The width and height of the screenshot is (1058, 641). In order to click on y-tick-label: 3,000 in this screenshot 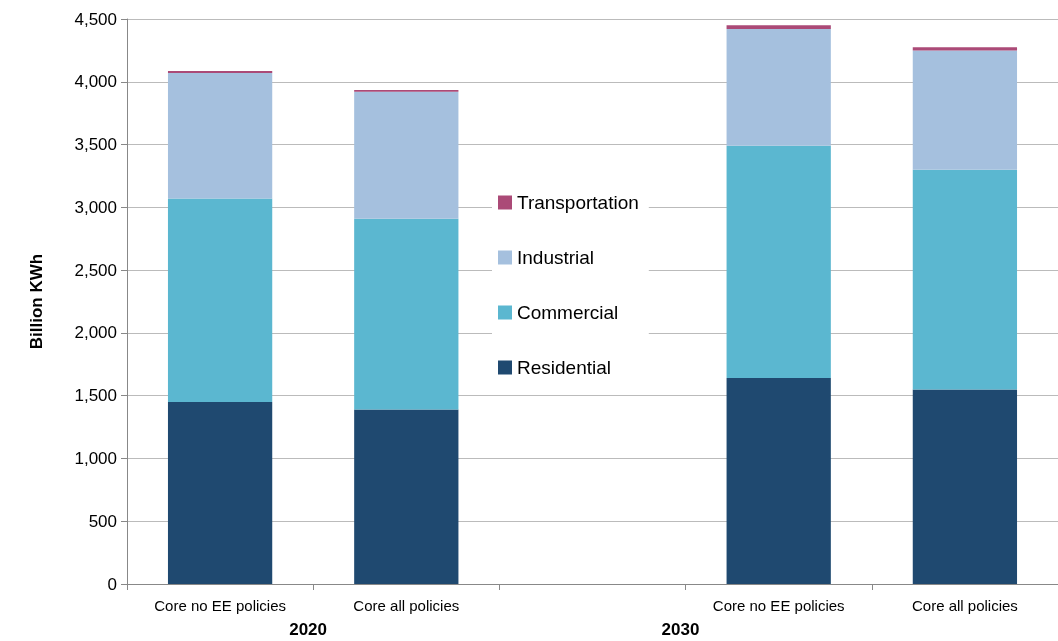, I will do `click(95, 207)`.